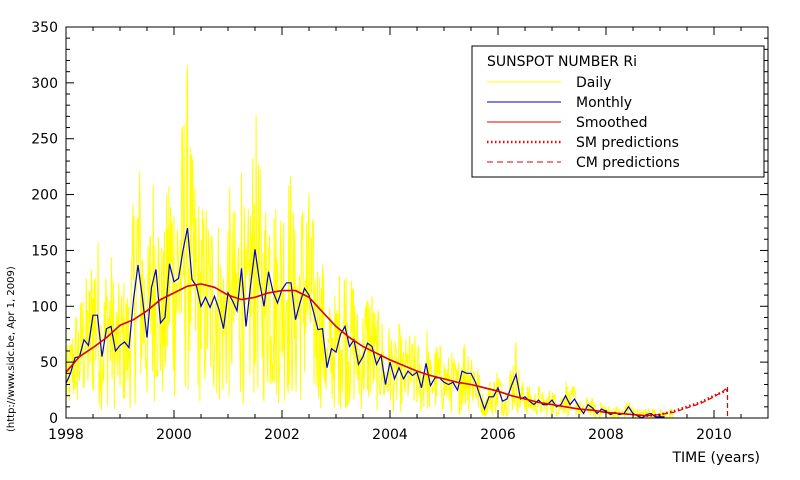 The image size is (800, 480). Describe the element at coordinates (627, 143) in the screenshot. I see `legend-label-sm-predictions: SM predictions` at that location.